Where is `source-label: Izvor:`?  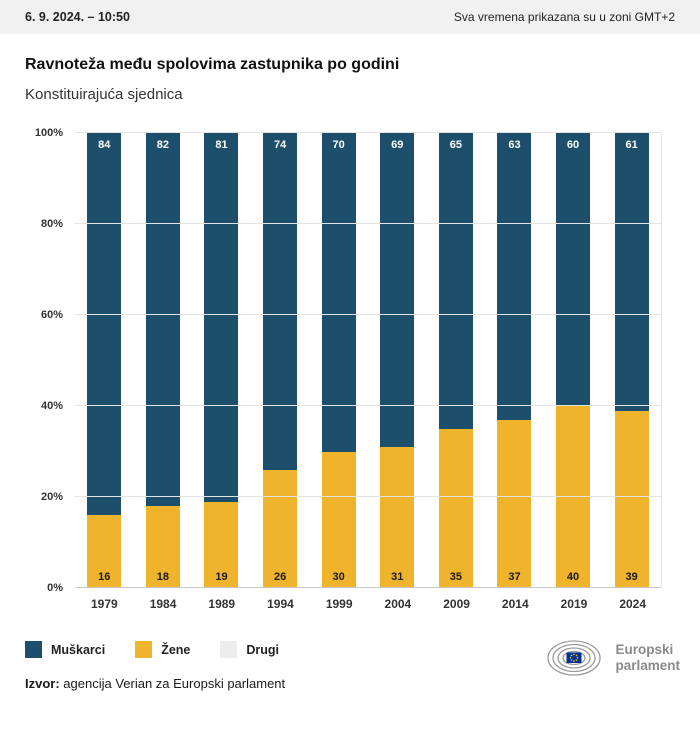
source-label: Izvor: is located at coordinates (42, 683).